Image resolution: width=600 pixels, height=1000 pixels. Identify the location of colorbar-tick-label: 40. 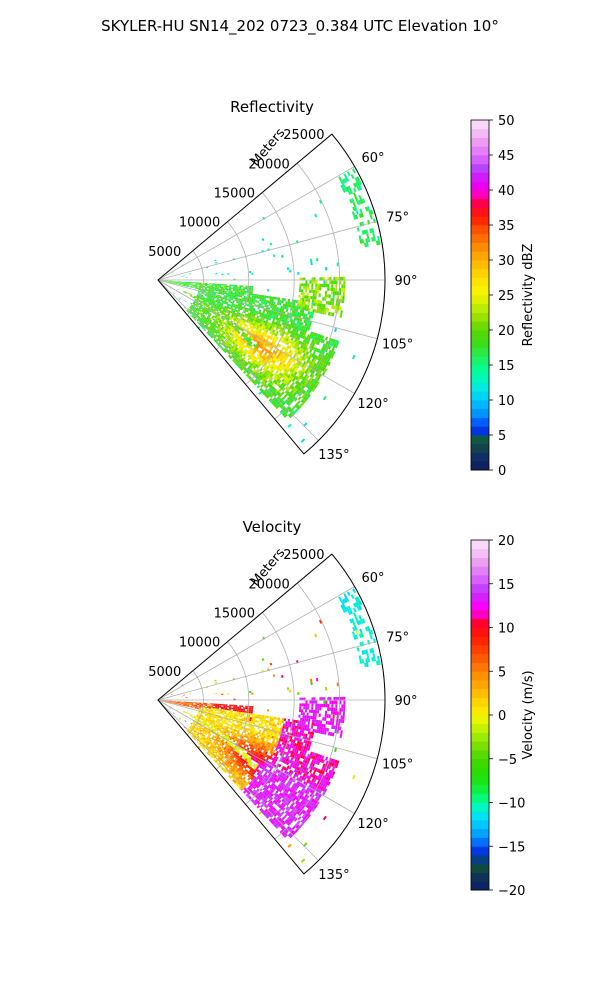
(506, 191).